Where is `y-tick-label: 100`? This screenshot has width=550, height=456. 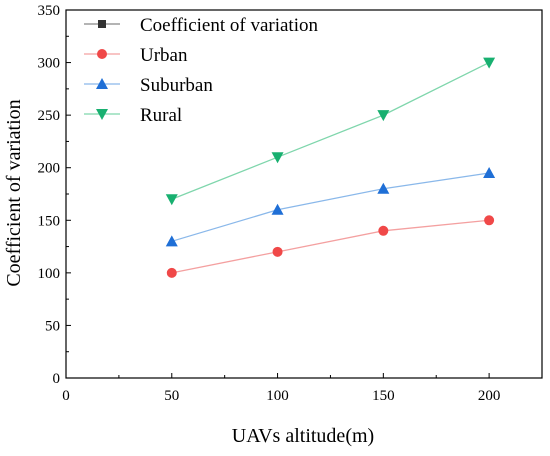 y-tick-label: 100 is located at coordinates (49, 274).